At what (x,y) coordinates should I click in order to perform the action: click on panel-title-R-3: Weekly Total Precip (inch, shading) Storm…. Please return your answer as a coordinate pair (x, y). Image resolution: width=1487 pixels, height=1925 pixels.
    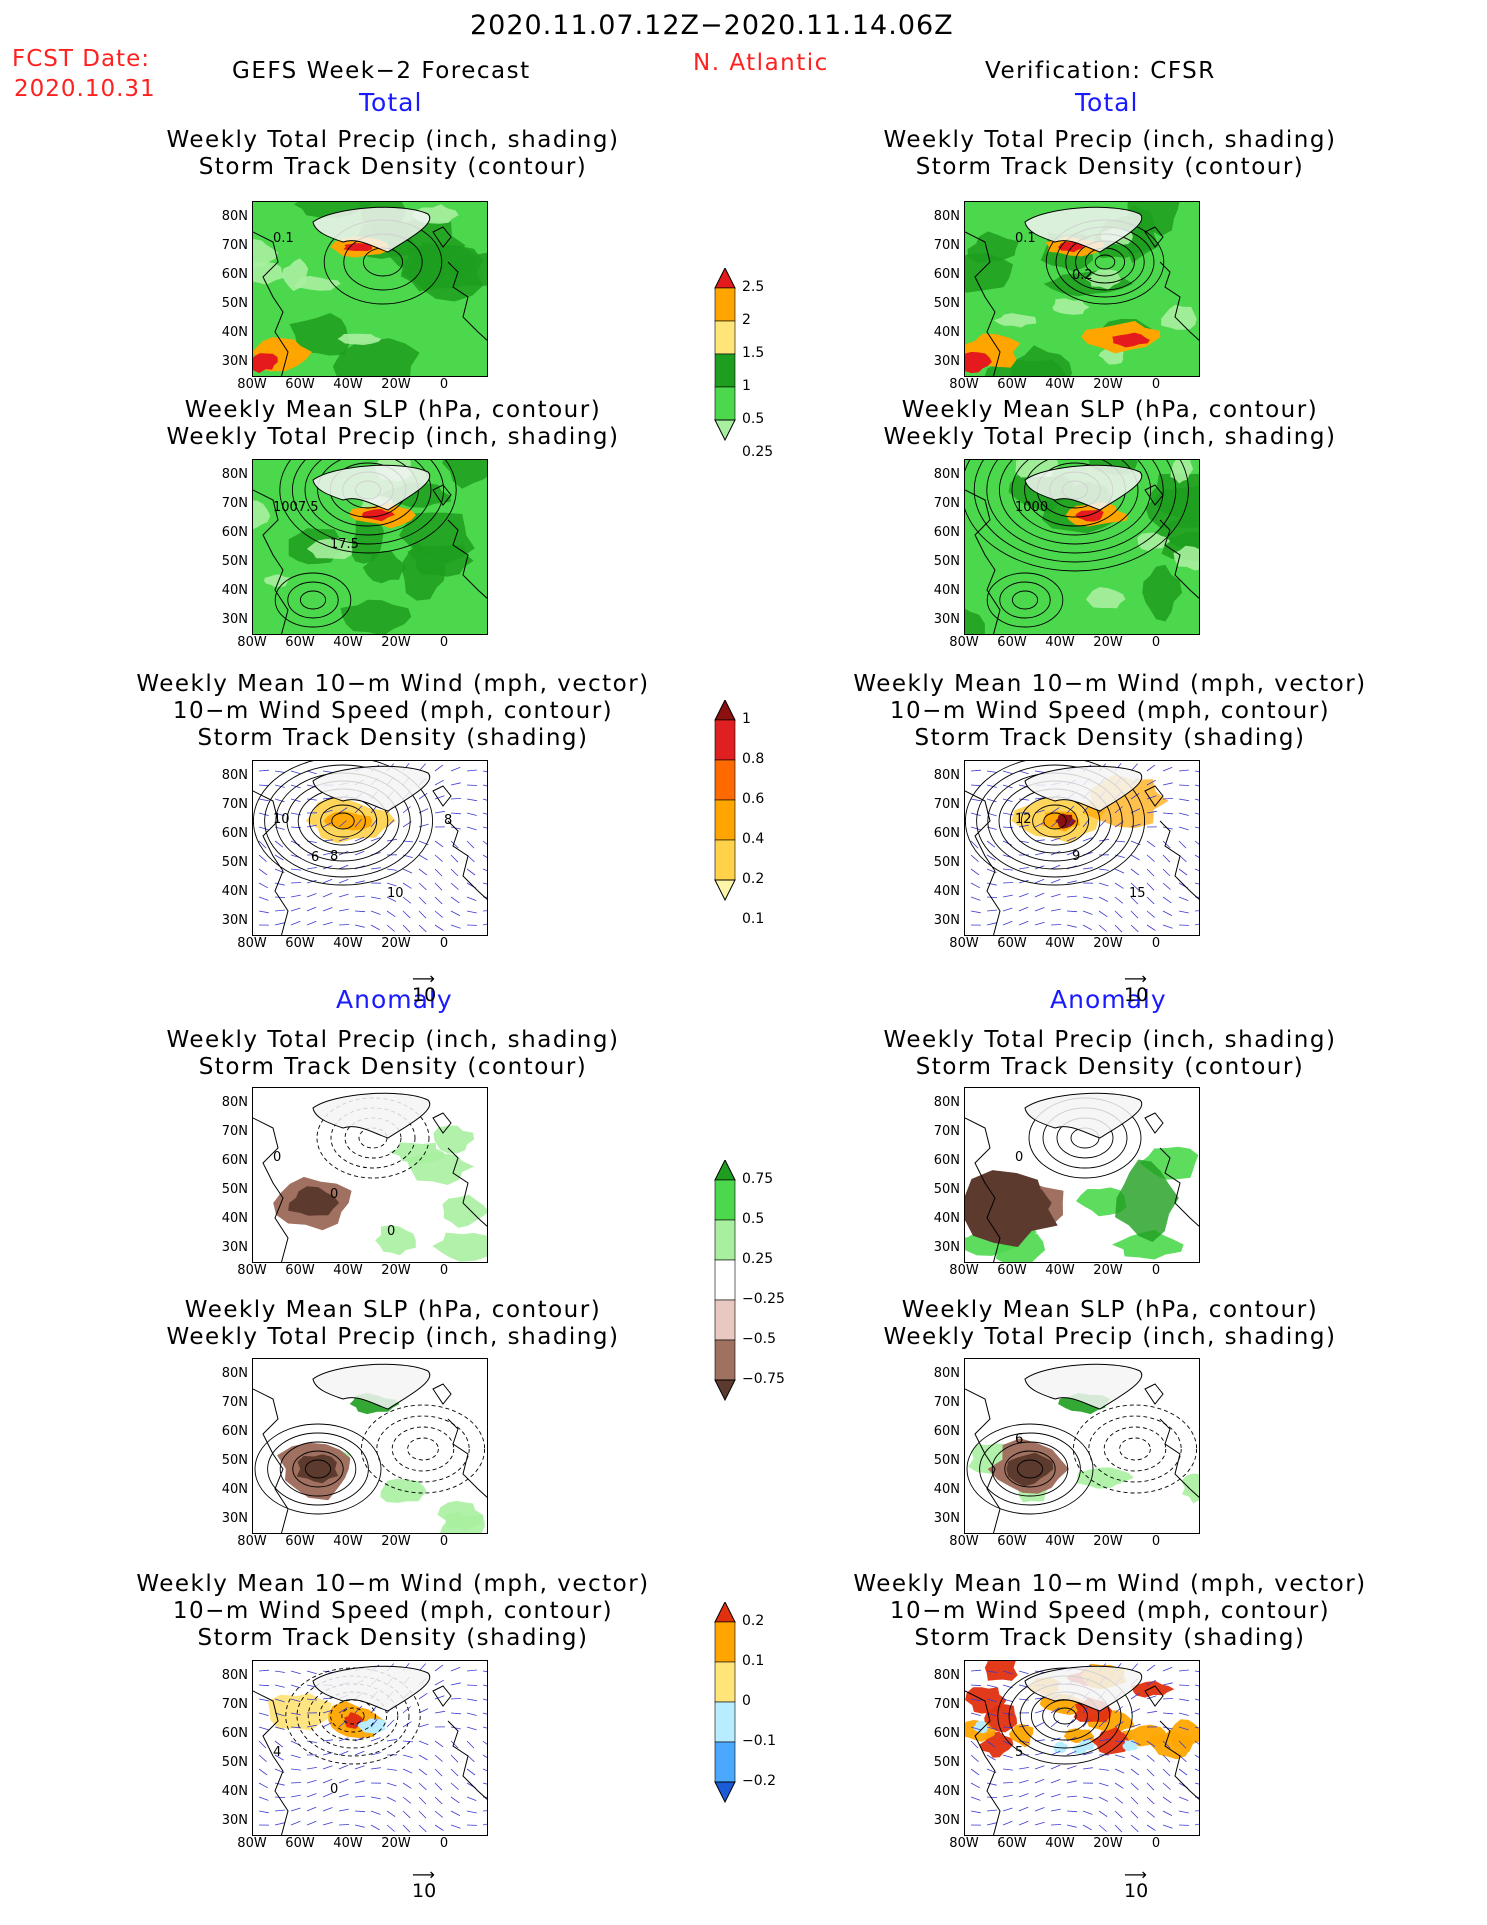
    Looking at the image, I should click on (1110, 1054).